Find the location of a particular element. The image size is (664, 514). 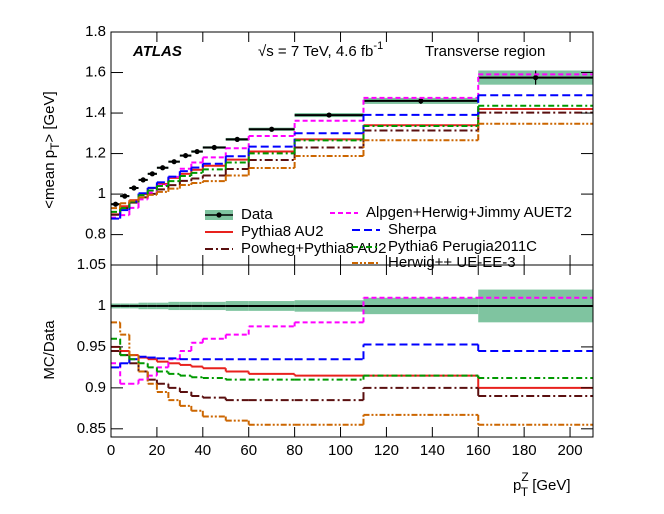

y-axis-title: MC/Data is located at coordinates (49, 350).